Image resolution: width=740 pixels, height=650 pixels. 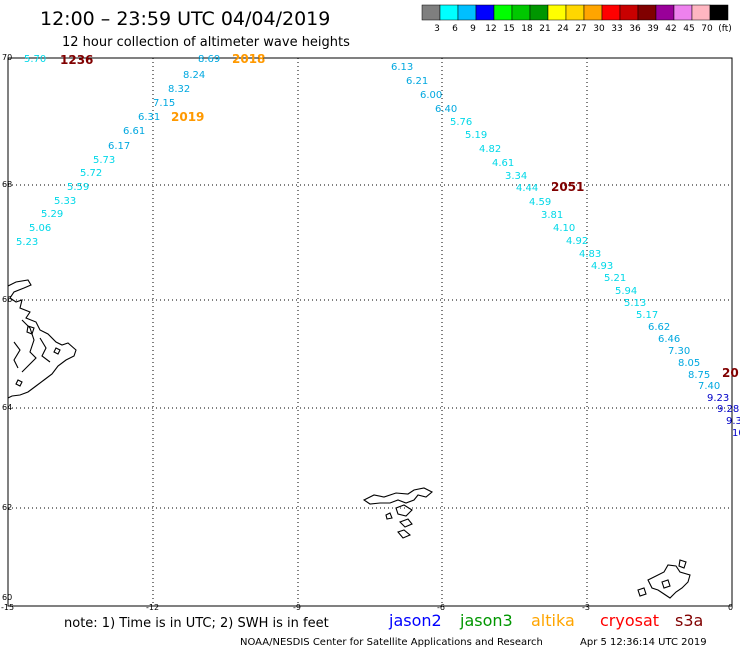 I want to click on legend-label: 36, so click(x=635, y=29).